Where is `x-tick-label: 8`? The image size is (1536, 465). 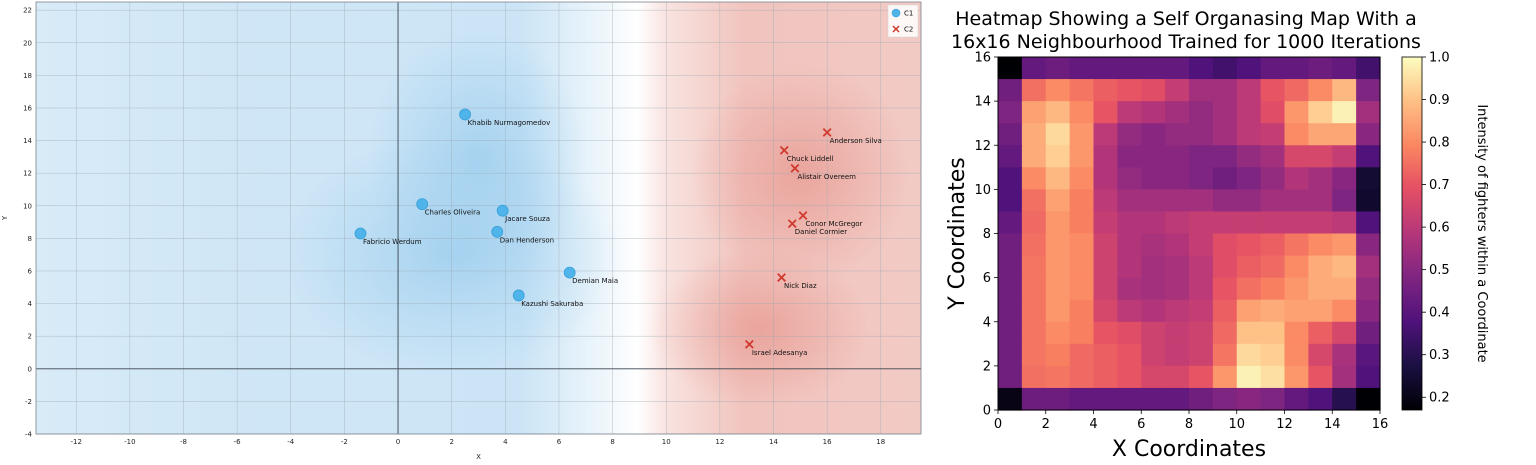
x-tick-label: 8 is located at coordinates (612, 442).